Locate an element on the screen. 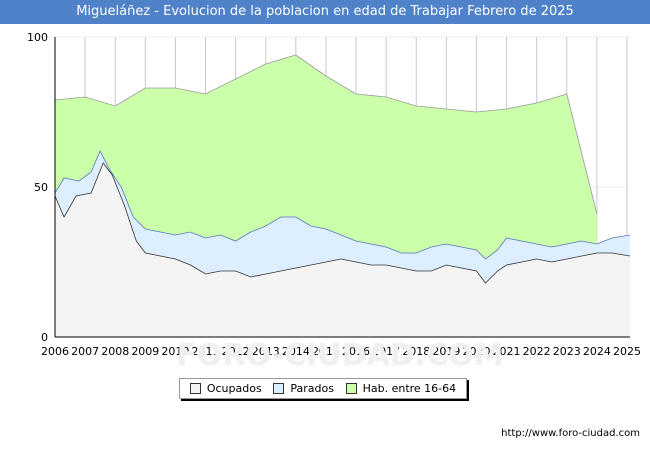  swatch-parados is located at coordinates (279, 388).